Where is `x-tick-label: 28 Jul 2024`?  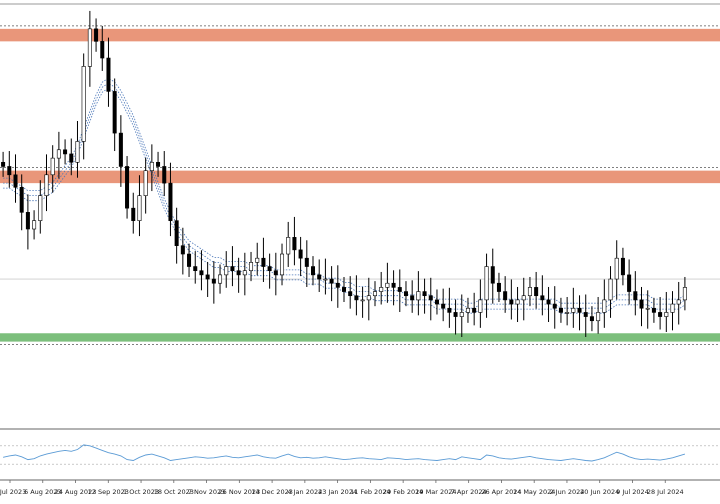 x-tick-label: 28 Jul 2024 is located at coordinates (665, 492).